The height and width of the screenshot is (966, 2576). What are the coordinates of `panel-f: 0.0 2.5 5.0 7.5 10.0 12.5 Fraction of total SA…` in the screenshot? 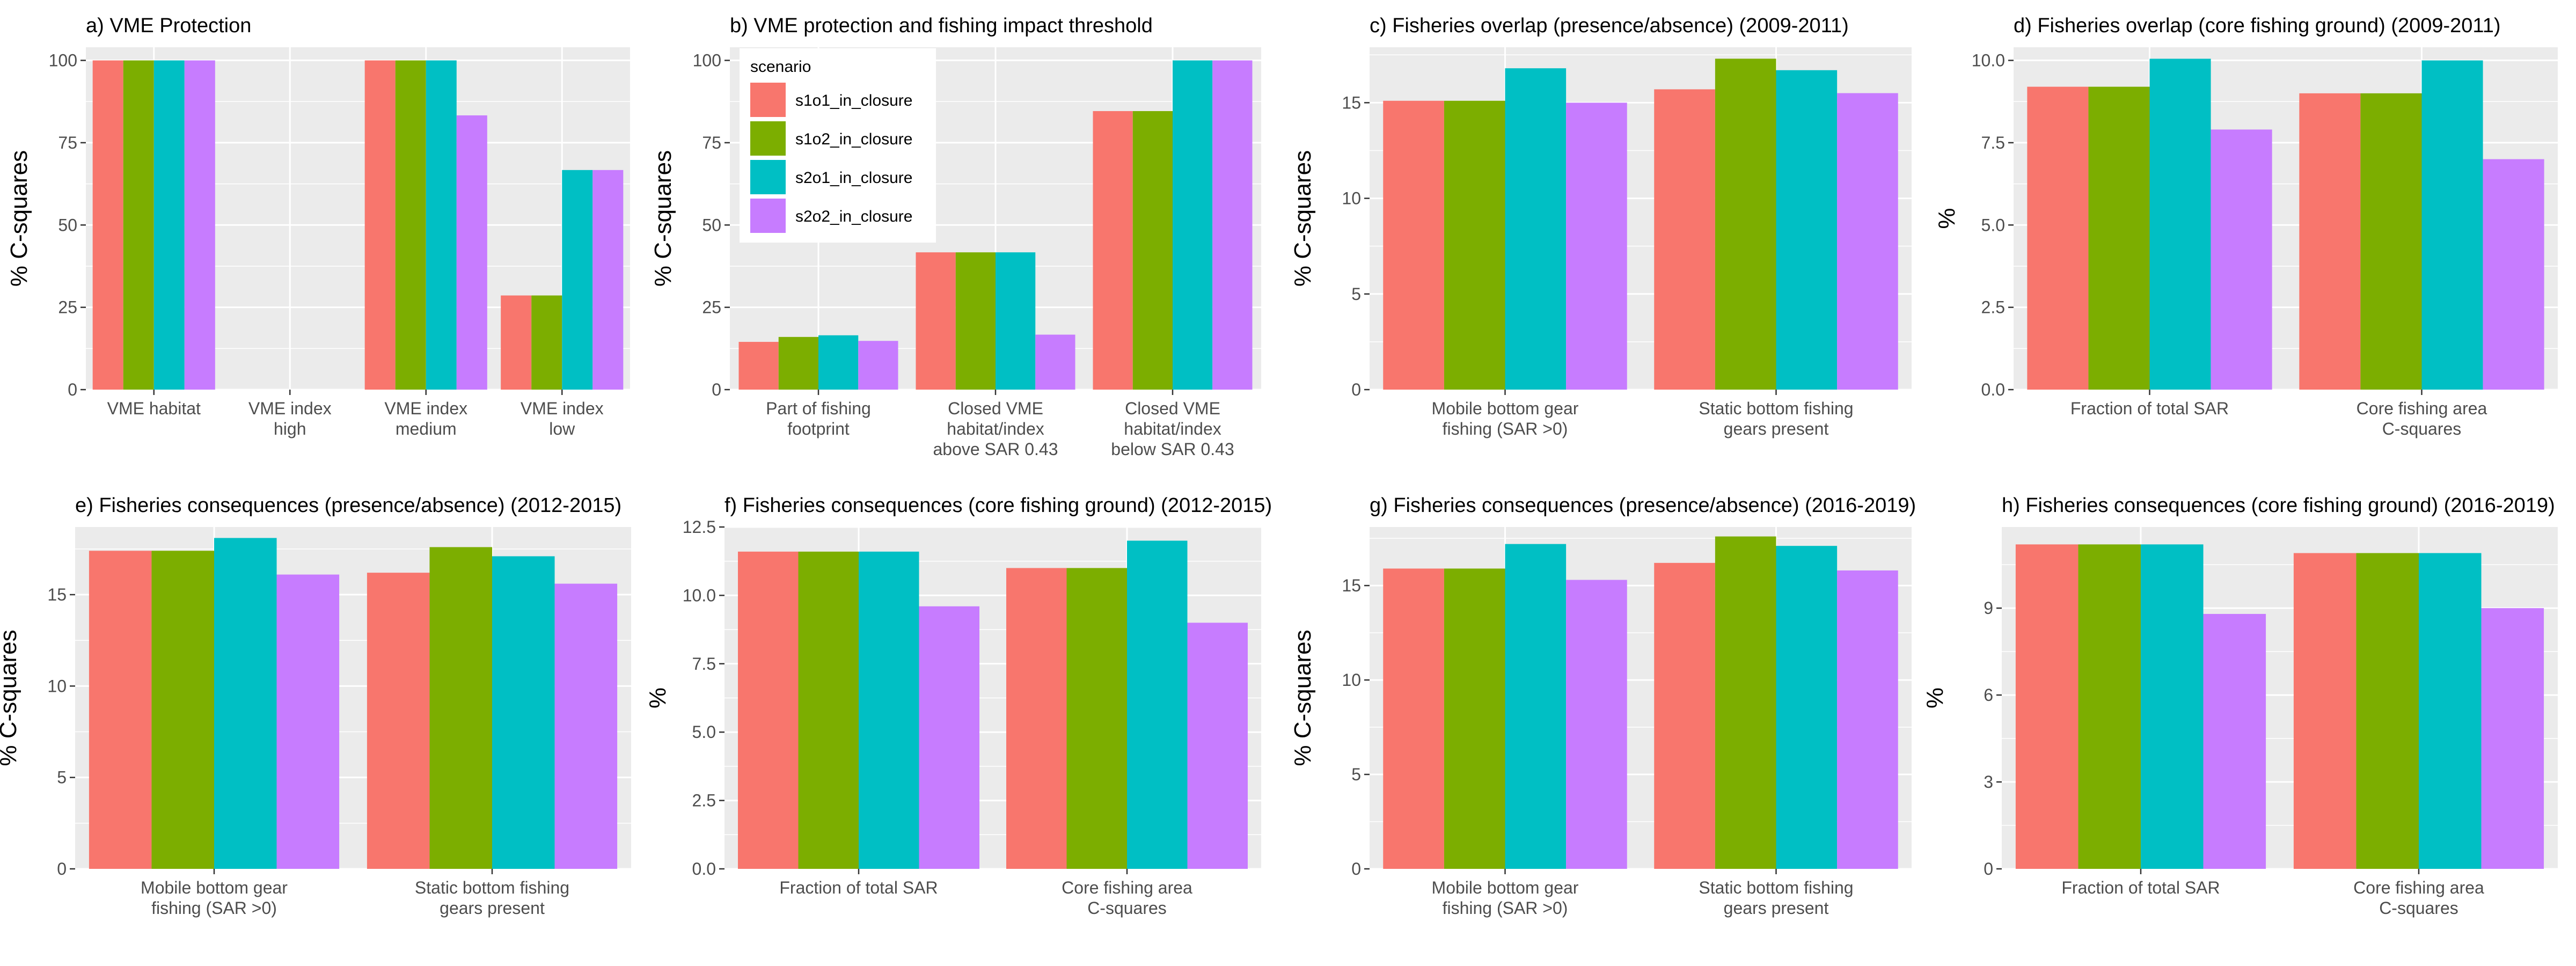 It's located at (958, 706).